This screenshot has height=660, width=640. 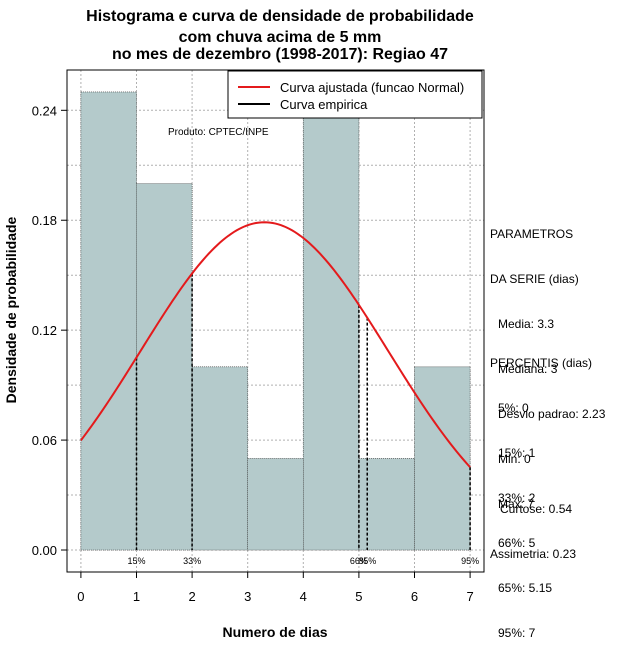 I want to click on y-tick-label: 0.18, so click(x=44, y=220).